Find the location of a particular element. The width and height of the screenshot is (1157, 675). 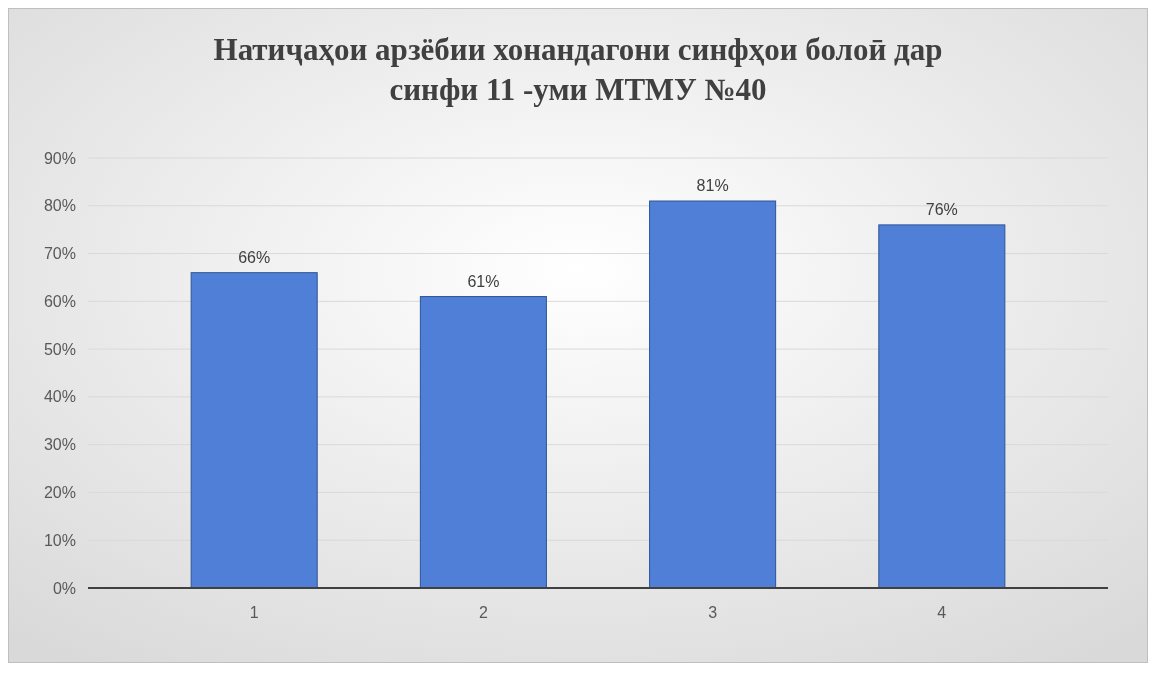

y-tick-label: 70% is located at coordinates (59, 254).